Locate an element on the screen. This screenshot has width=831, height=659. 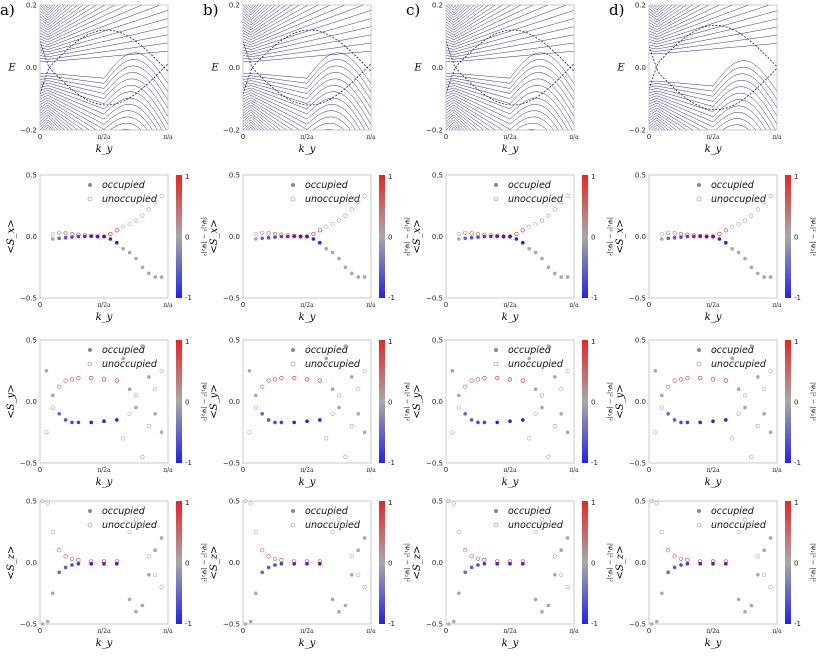
legend-occupied-marker is located at coordinates (293, 350).